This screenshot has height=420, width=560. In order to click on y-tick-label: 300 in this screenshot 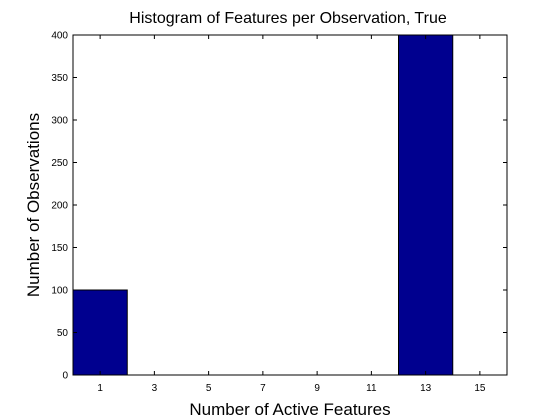, I will do `click(59, 121)`.